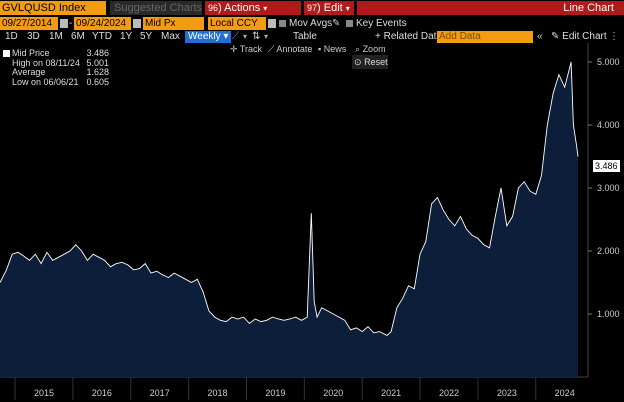  Describe the element at coordinates (59, 53) in the screenshot. I see `legend-mid-price: Mid Price 3.486` at that location.